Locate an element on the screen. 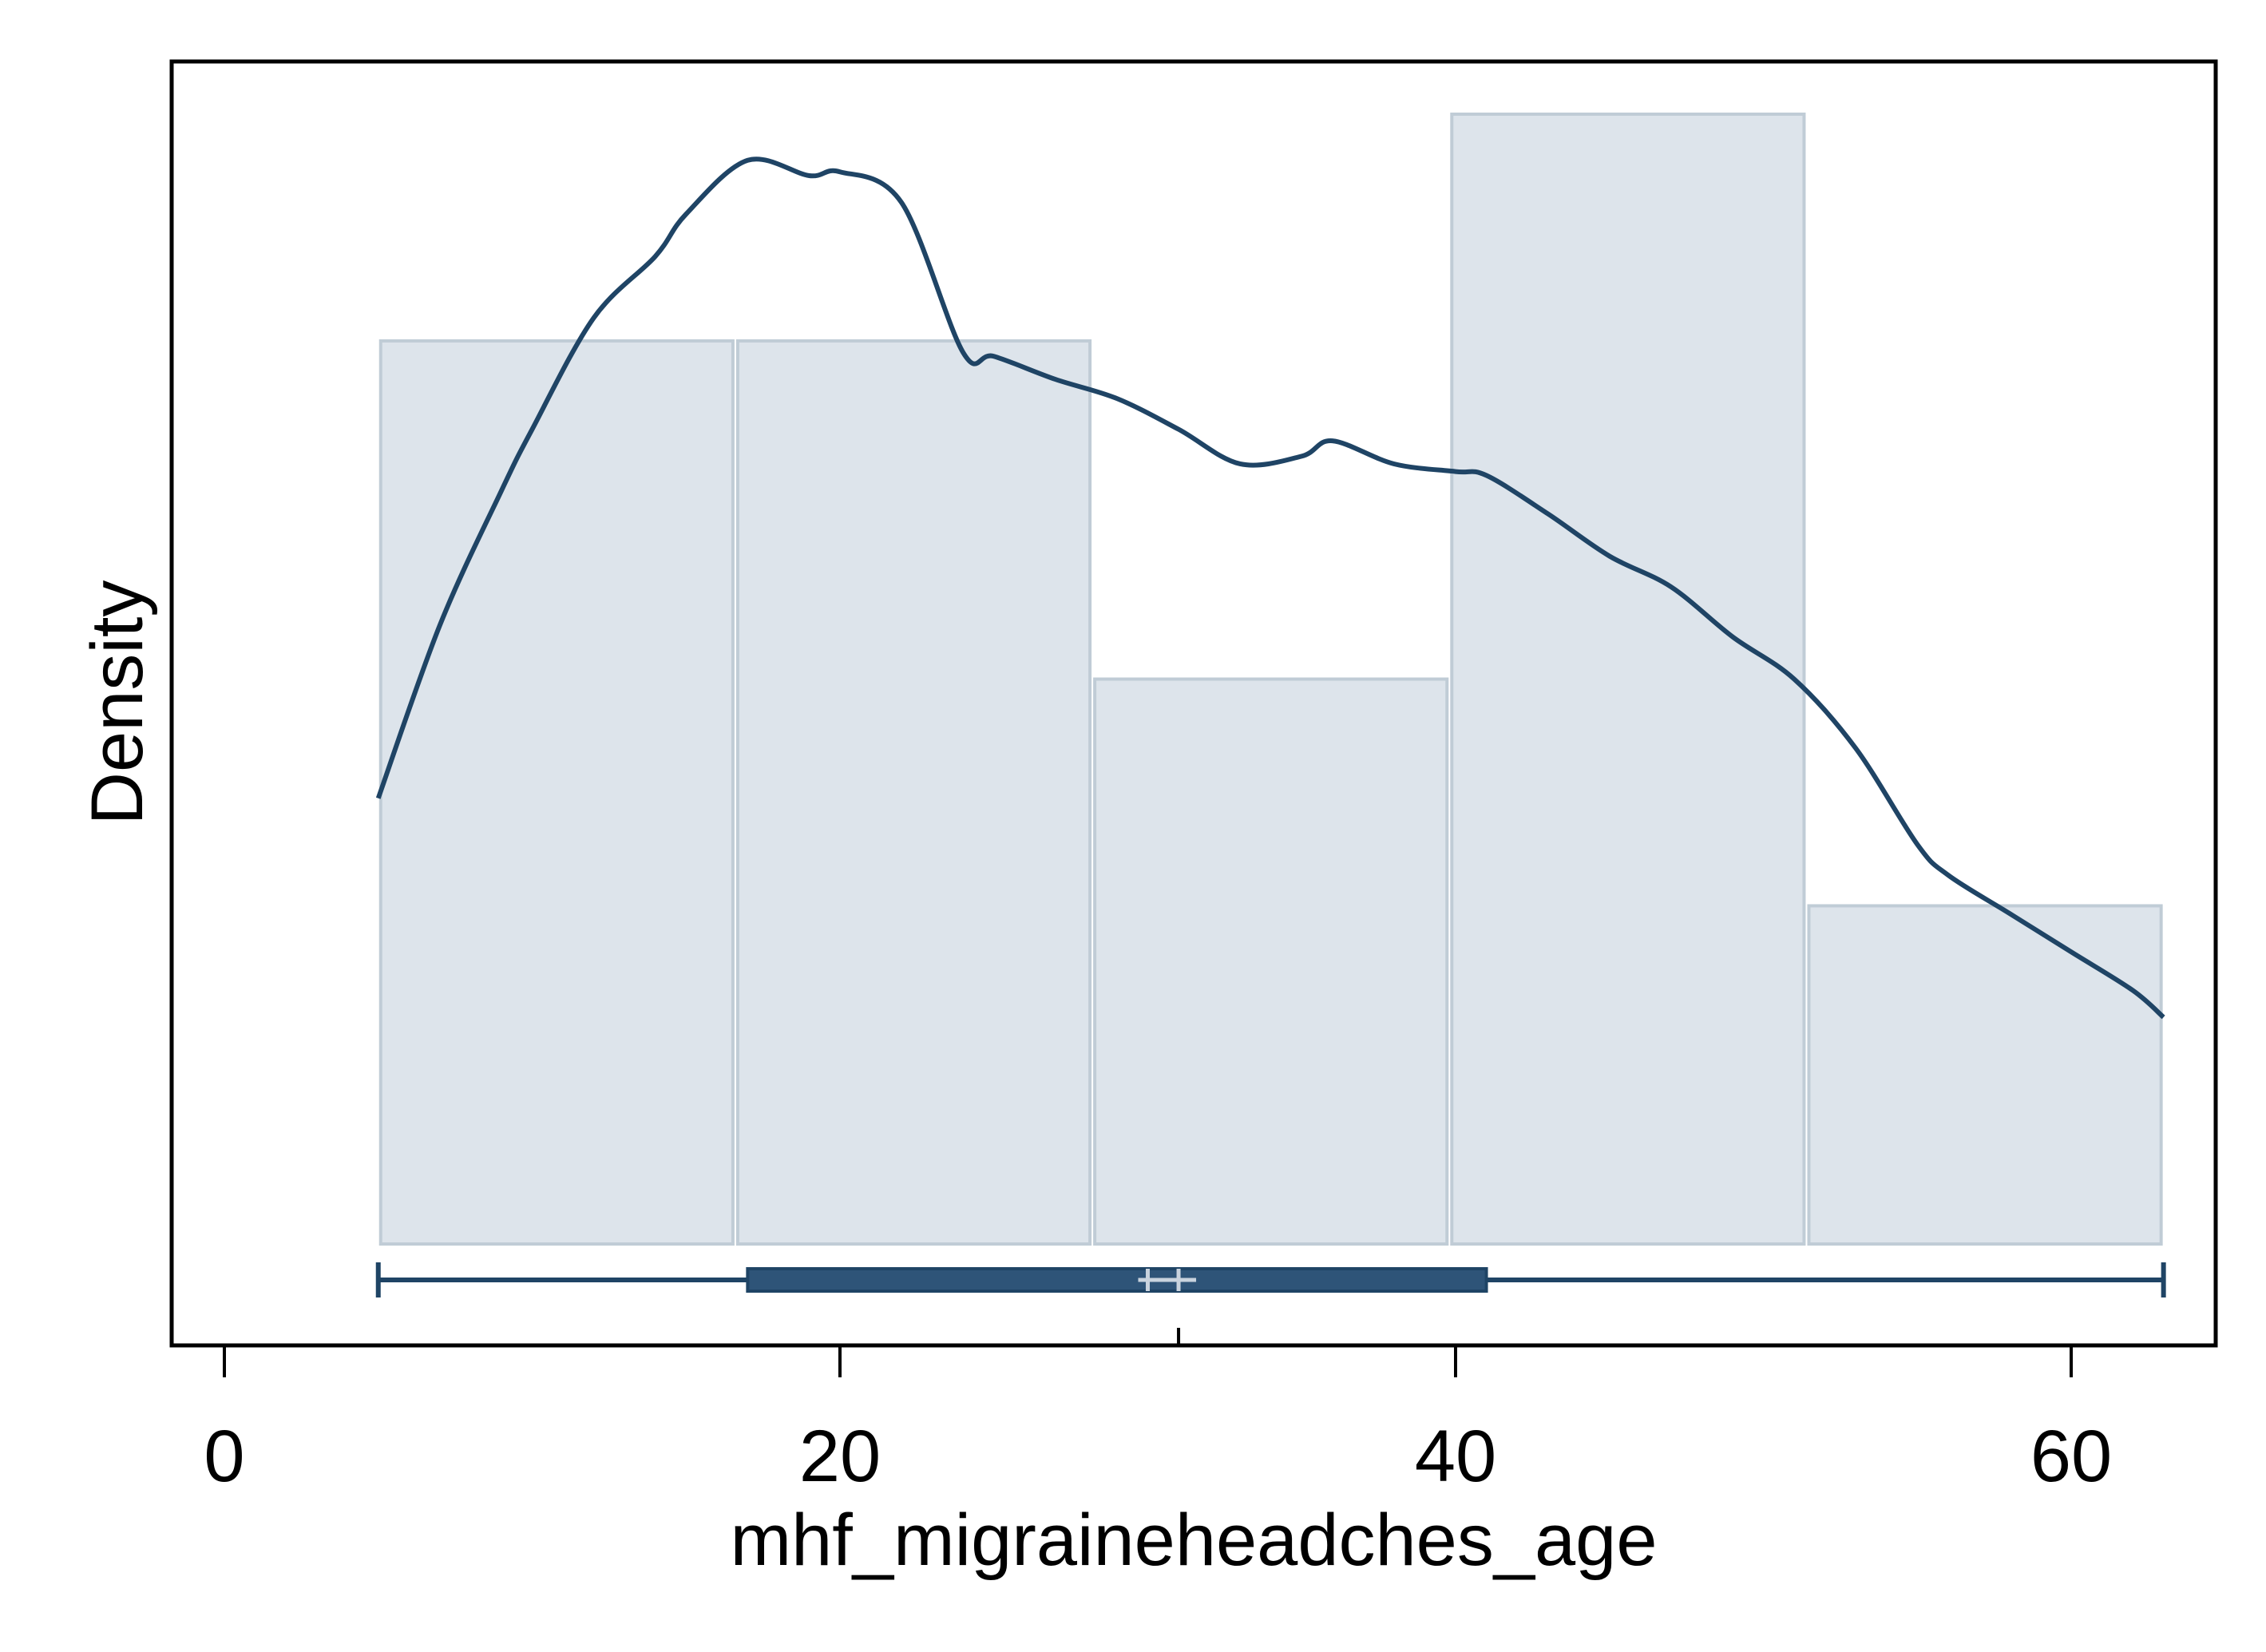  x-tick-label-40: 40 is located at coordinates (1456, 1457).